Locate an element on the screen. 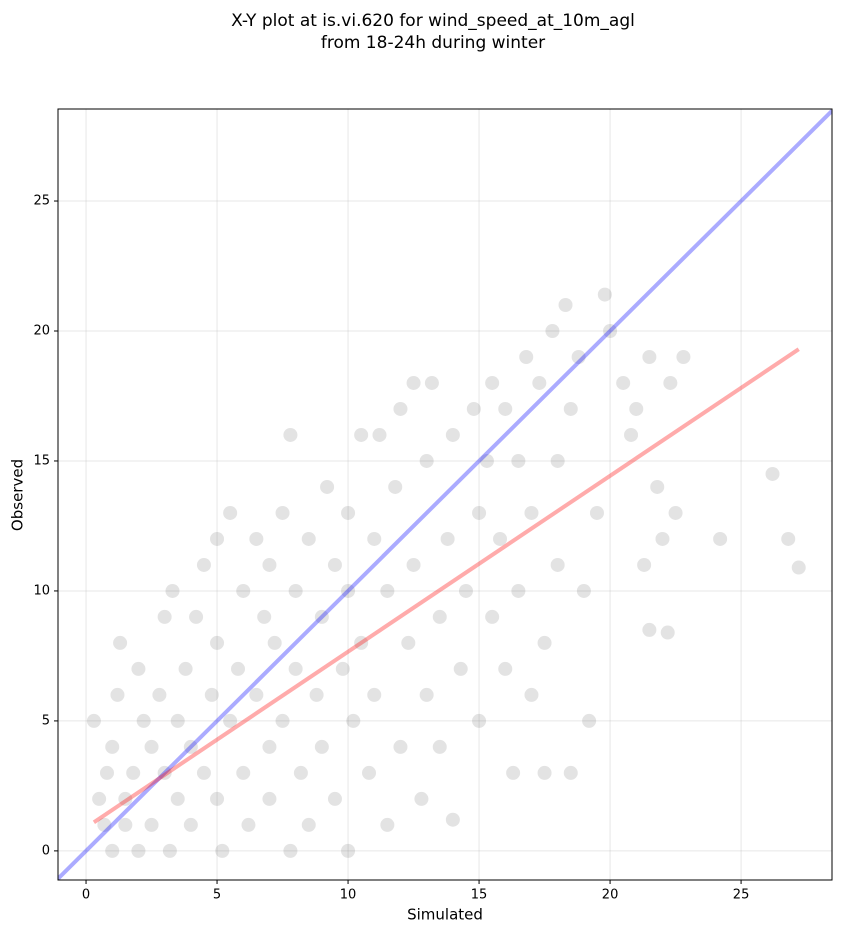 The height and width of the screenshot is (934, 843). y-tick-label: 5 is located at coordinates (46, 720).